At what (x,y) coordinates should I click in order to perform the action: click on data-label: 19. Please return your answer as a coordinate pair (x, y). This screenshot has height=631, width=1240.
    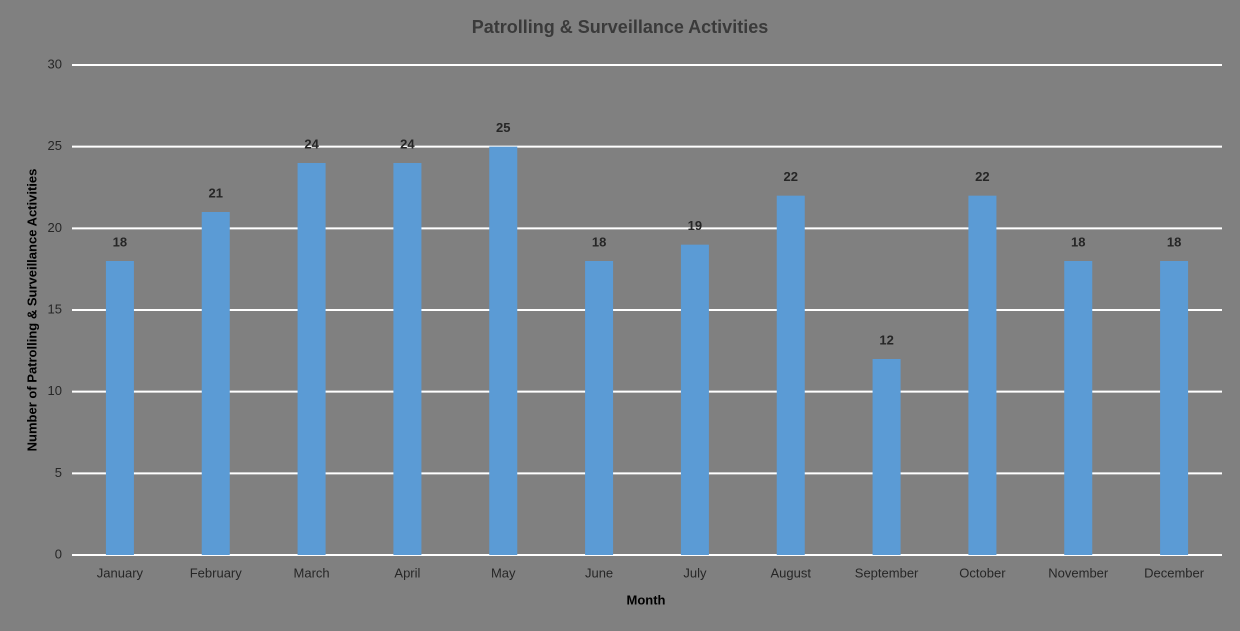
    Looking at the image, I should click on (695, 225).